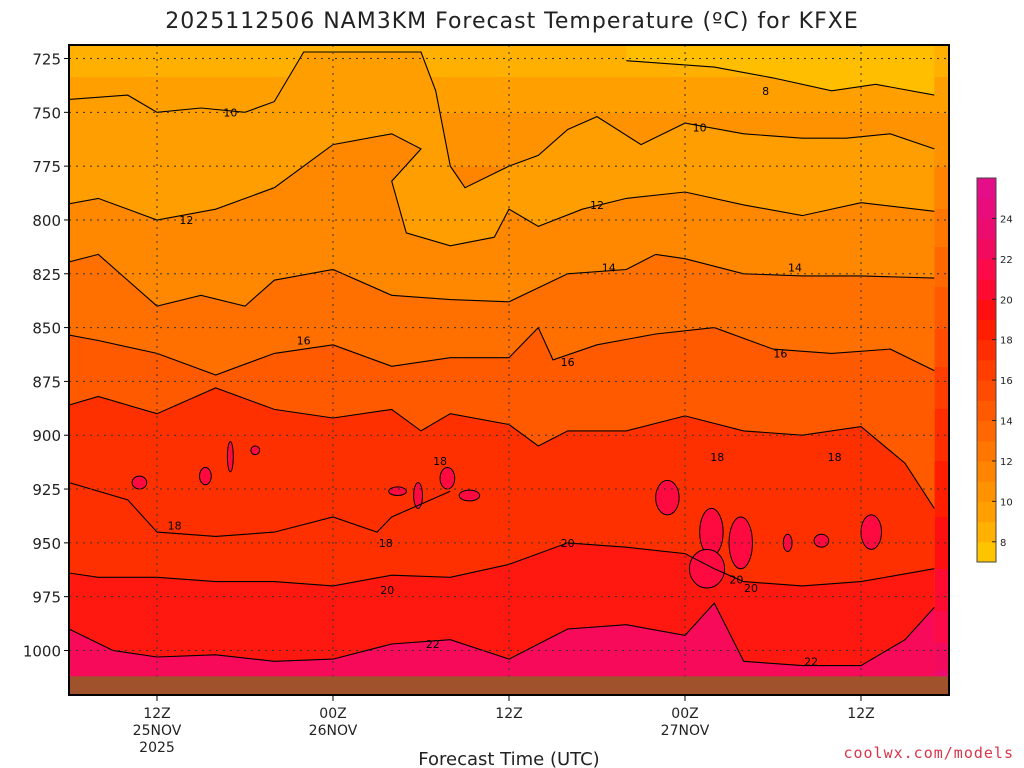 Image resolution: width=1024 pixels, height=768 pixels. Describe the element at coordinates (509, 685) in the screenshot. I see `ground-strip` at that location.